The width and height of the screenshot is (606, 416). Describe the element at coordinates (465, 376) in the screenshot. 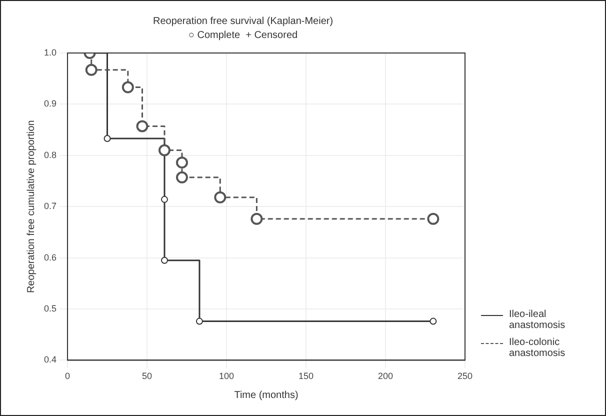

I see `x-tick-label: 250` at that location.